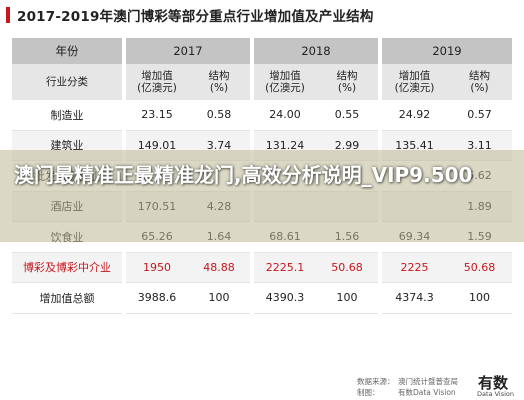 The height and width of the screenshot is (400, 524). Describe the element at coordinates (157, 115) in the screenshot. I see `value-cell: 23.15` at that location.